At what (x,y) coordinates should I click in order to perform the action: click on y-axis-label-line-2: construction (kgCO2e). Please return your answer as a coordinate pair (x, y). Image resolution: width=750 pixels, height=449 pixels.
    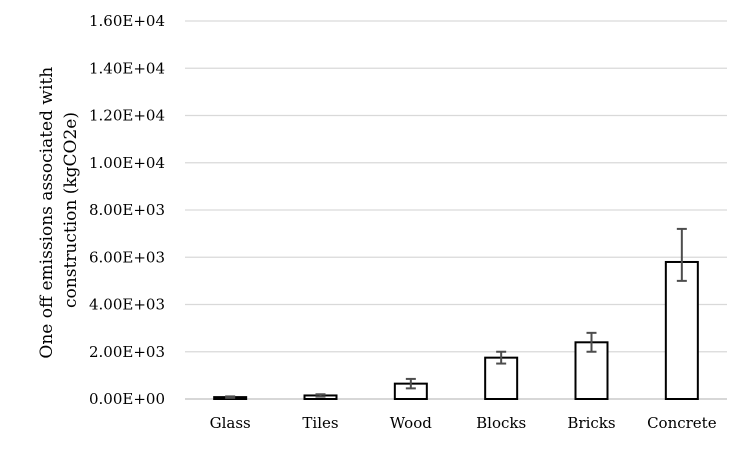
    Looking at the image, I should click on (71, 210).